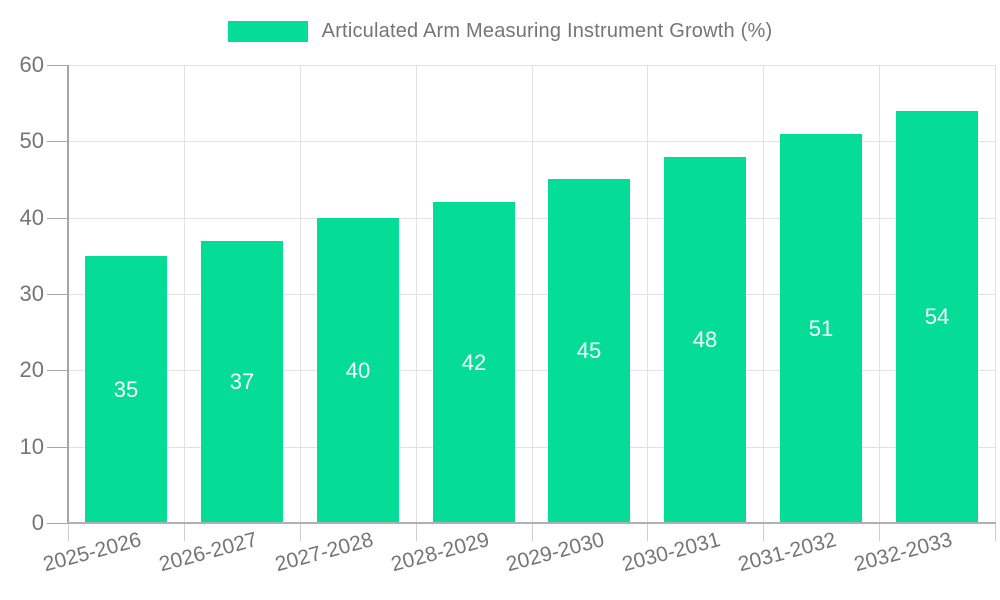 The width and height of the screenshot is (1000, 600). I want to click on y-tick-label: 50, so click(31, 141).